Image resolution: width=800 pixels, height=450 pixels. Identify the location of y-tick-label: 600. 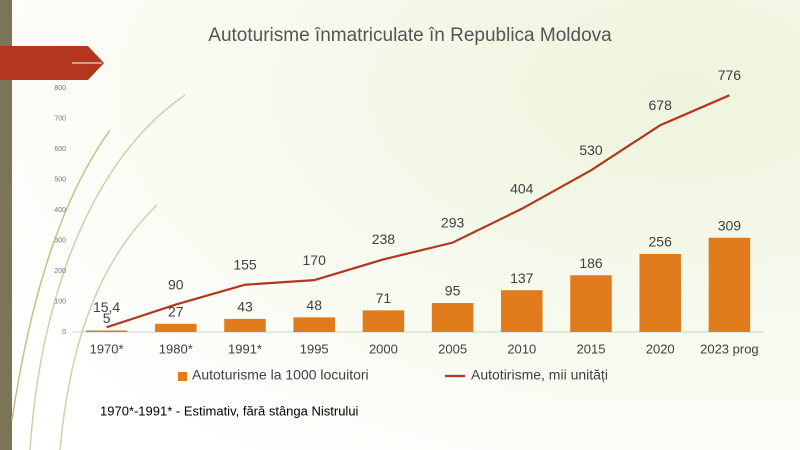
(60, 149).